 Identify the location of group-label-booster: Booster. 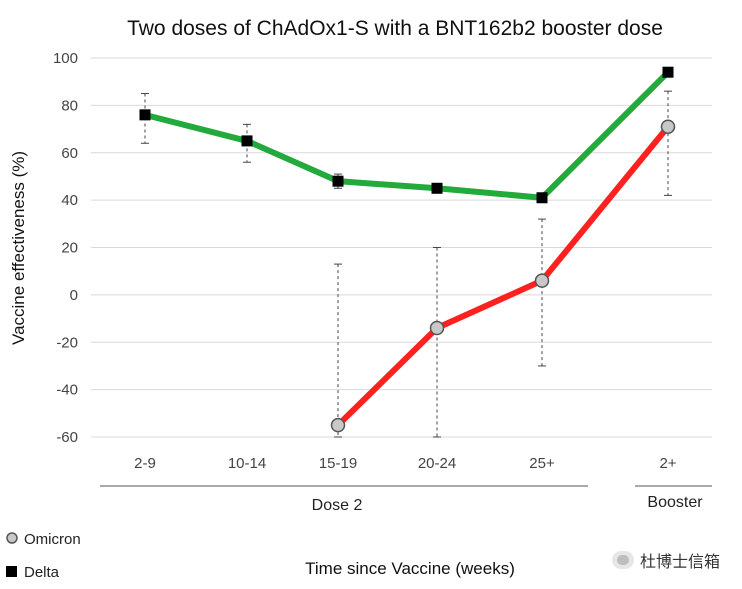
(675, 502).